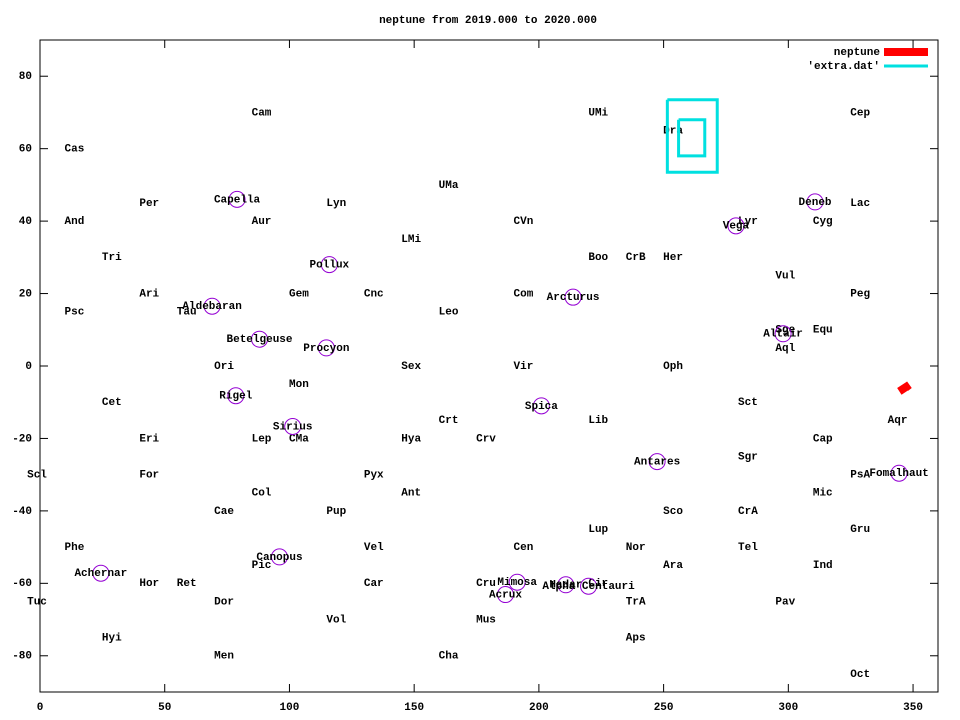 The width and height of the screenshot is (960, 720). What do you see at coordinates (785, 602) in the screenshot?
I see `constellation-label: Pav` at bounding box center [785, 602].